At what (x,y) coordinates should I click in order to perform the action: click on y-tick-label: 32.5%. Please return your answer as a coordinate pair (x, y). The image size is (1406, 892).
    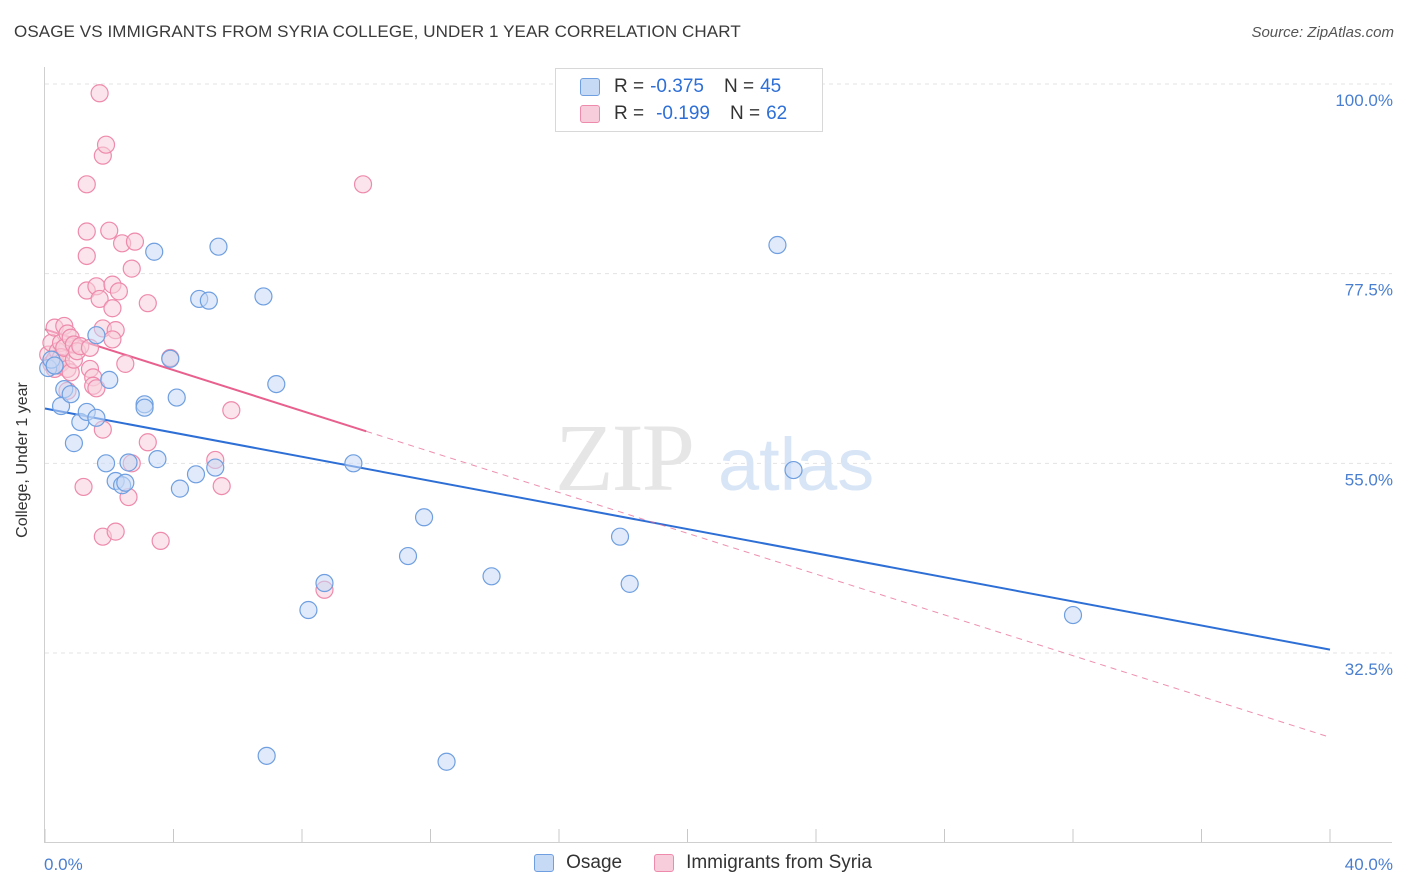
    Looking at the image, I should click on (1369, 669).